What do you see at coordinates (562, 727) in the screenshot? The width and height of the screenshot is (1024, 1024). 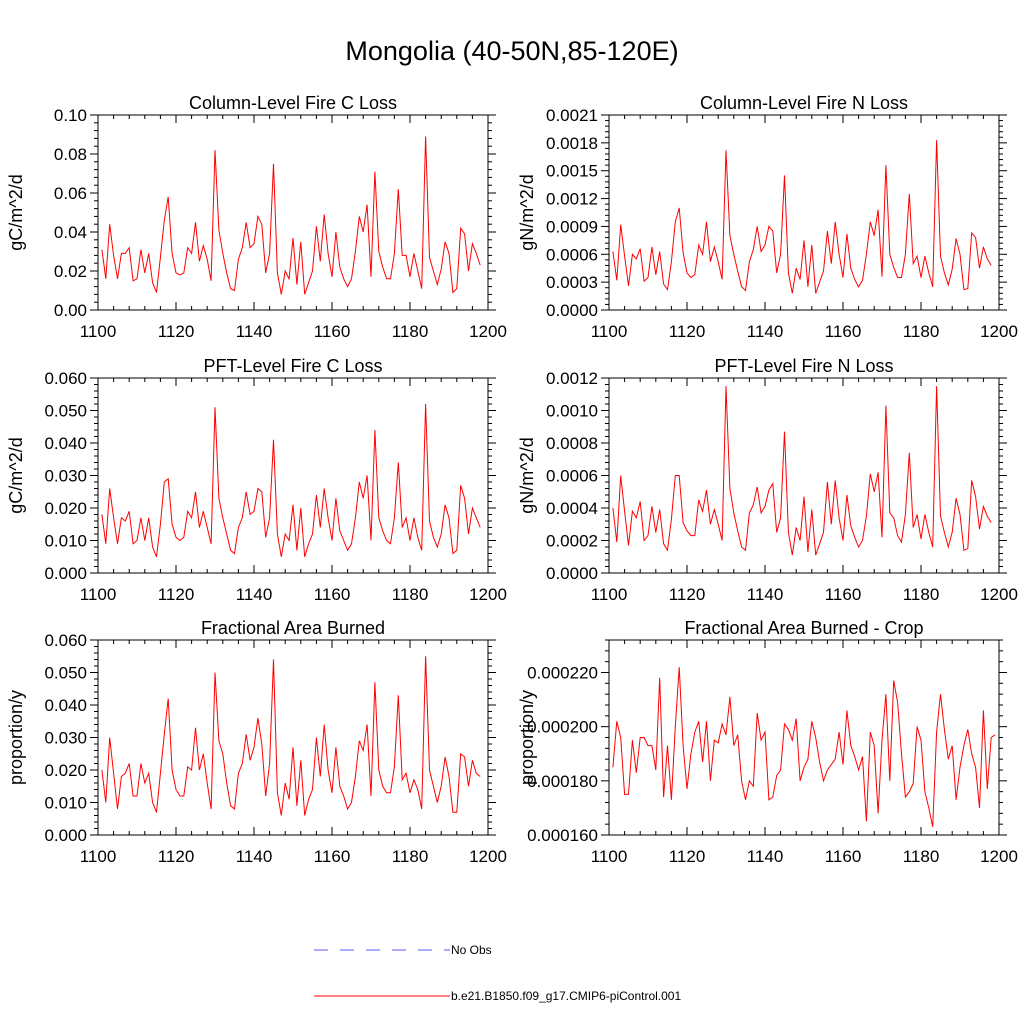 I see `y-tick-label: 0.000200` at bounding box center [562, 727].